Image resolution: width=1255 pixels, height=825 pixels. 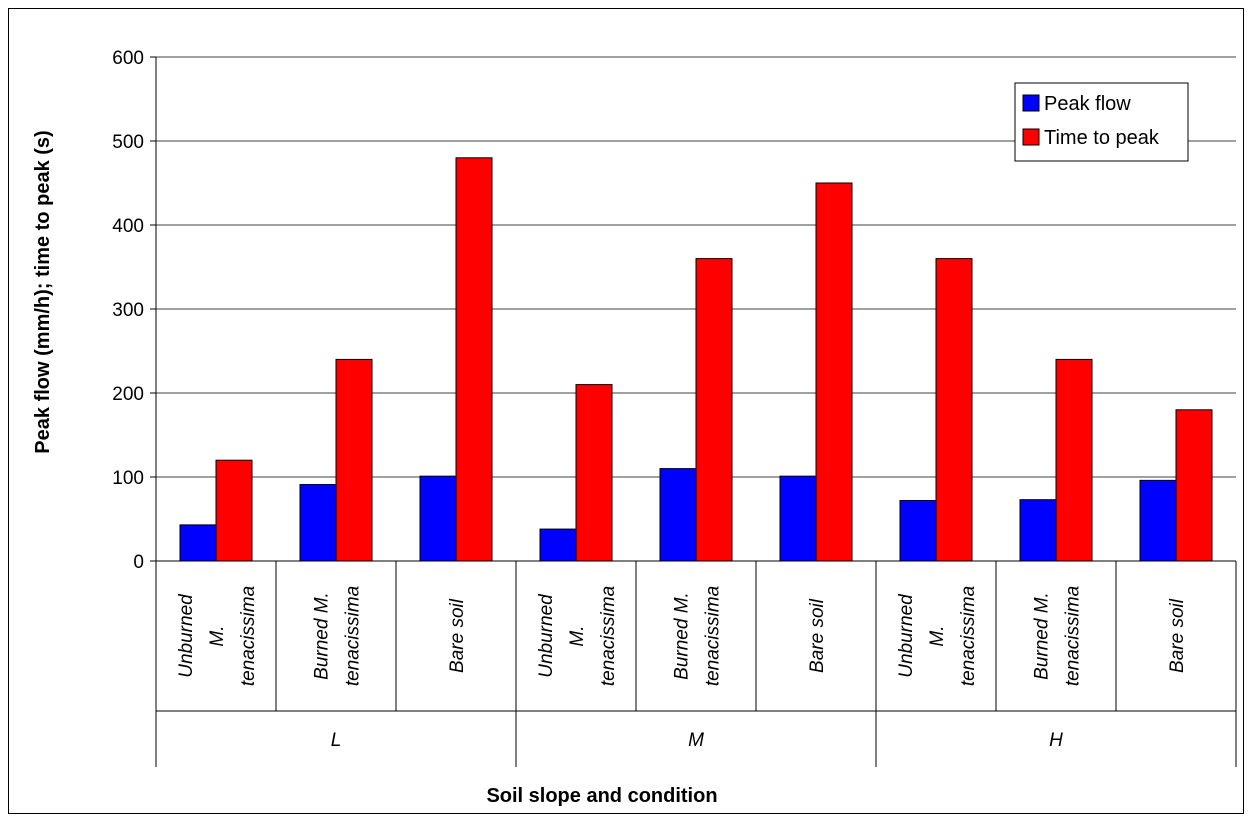 I want to click on group-label: H, so click(x=1056, y=740).